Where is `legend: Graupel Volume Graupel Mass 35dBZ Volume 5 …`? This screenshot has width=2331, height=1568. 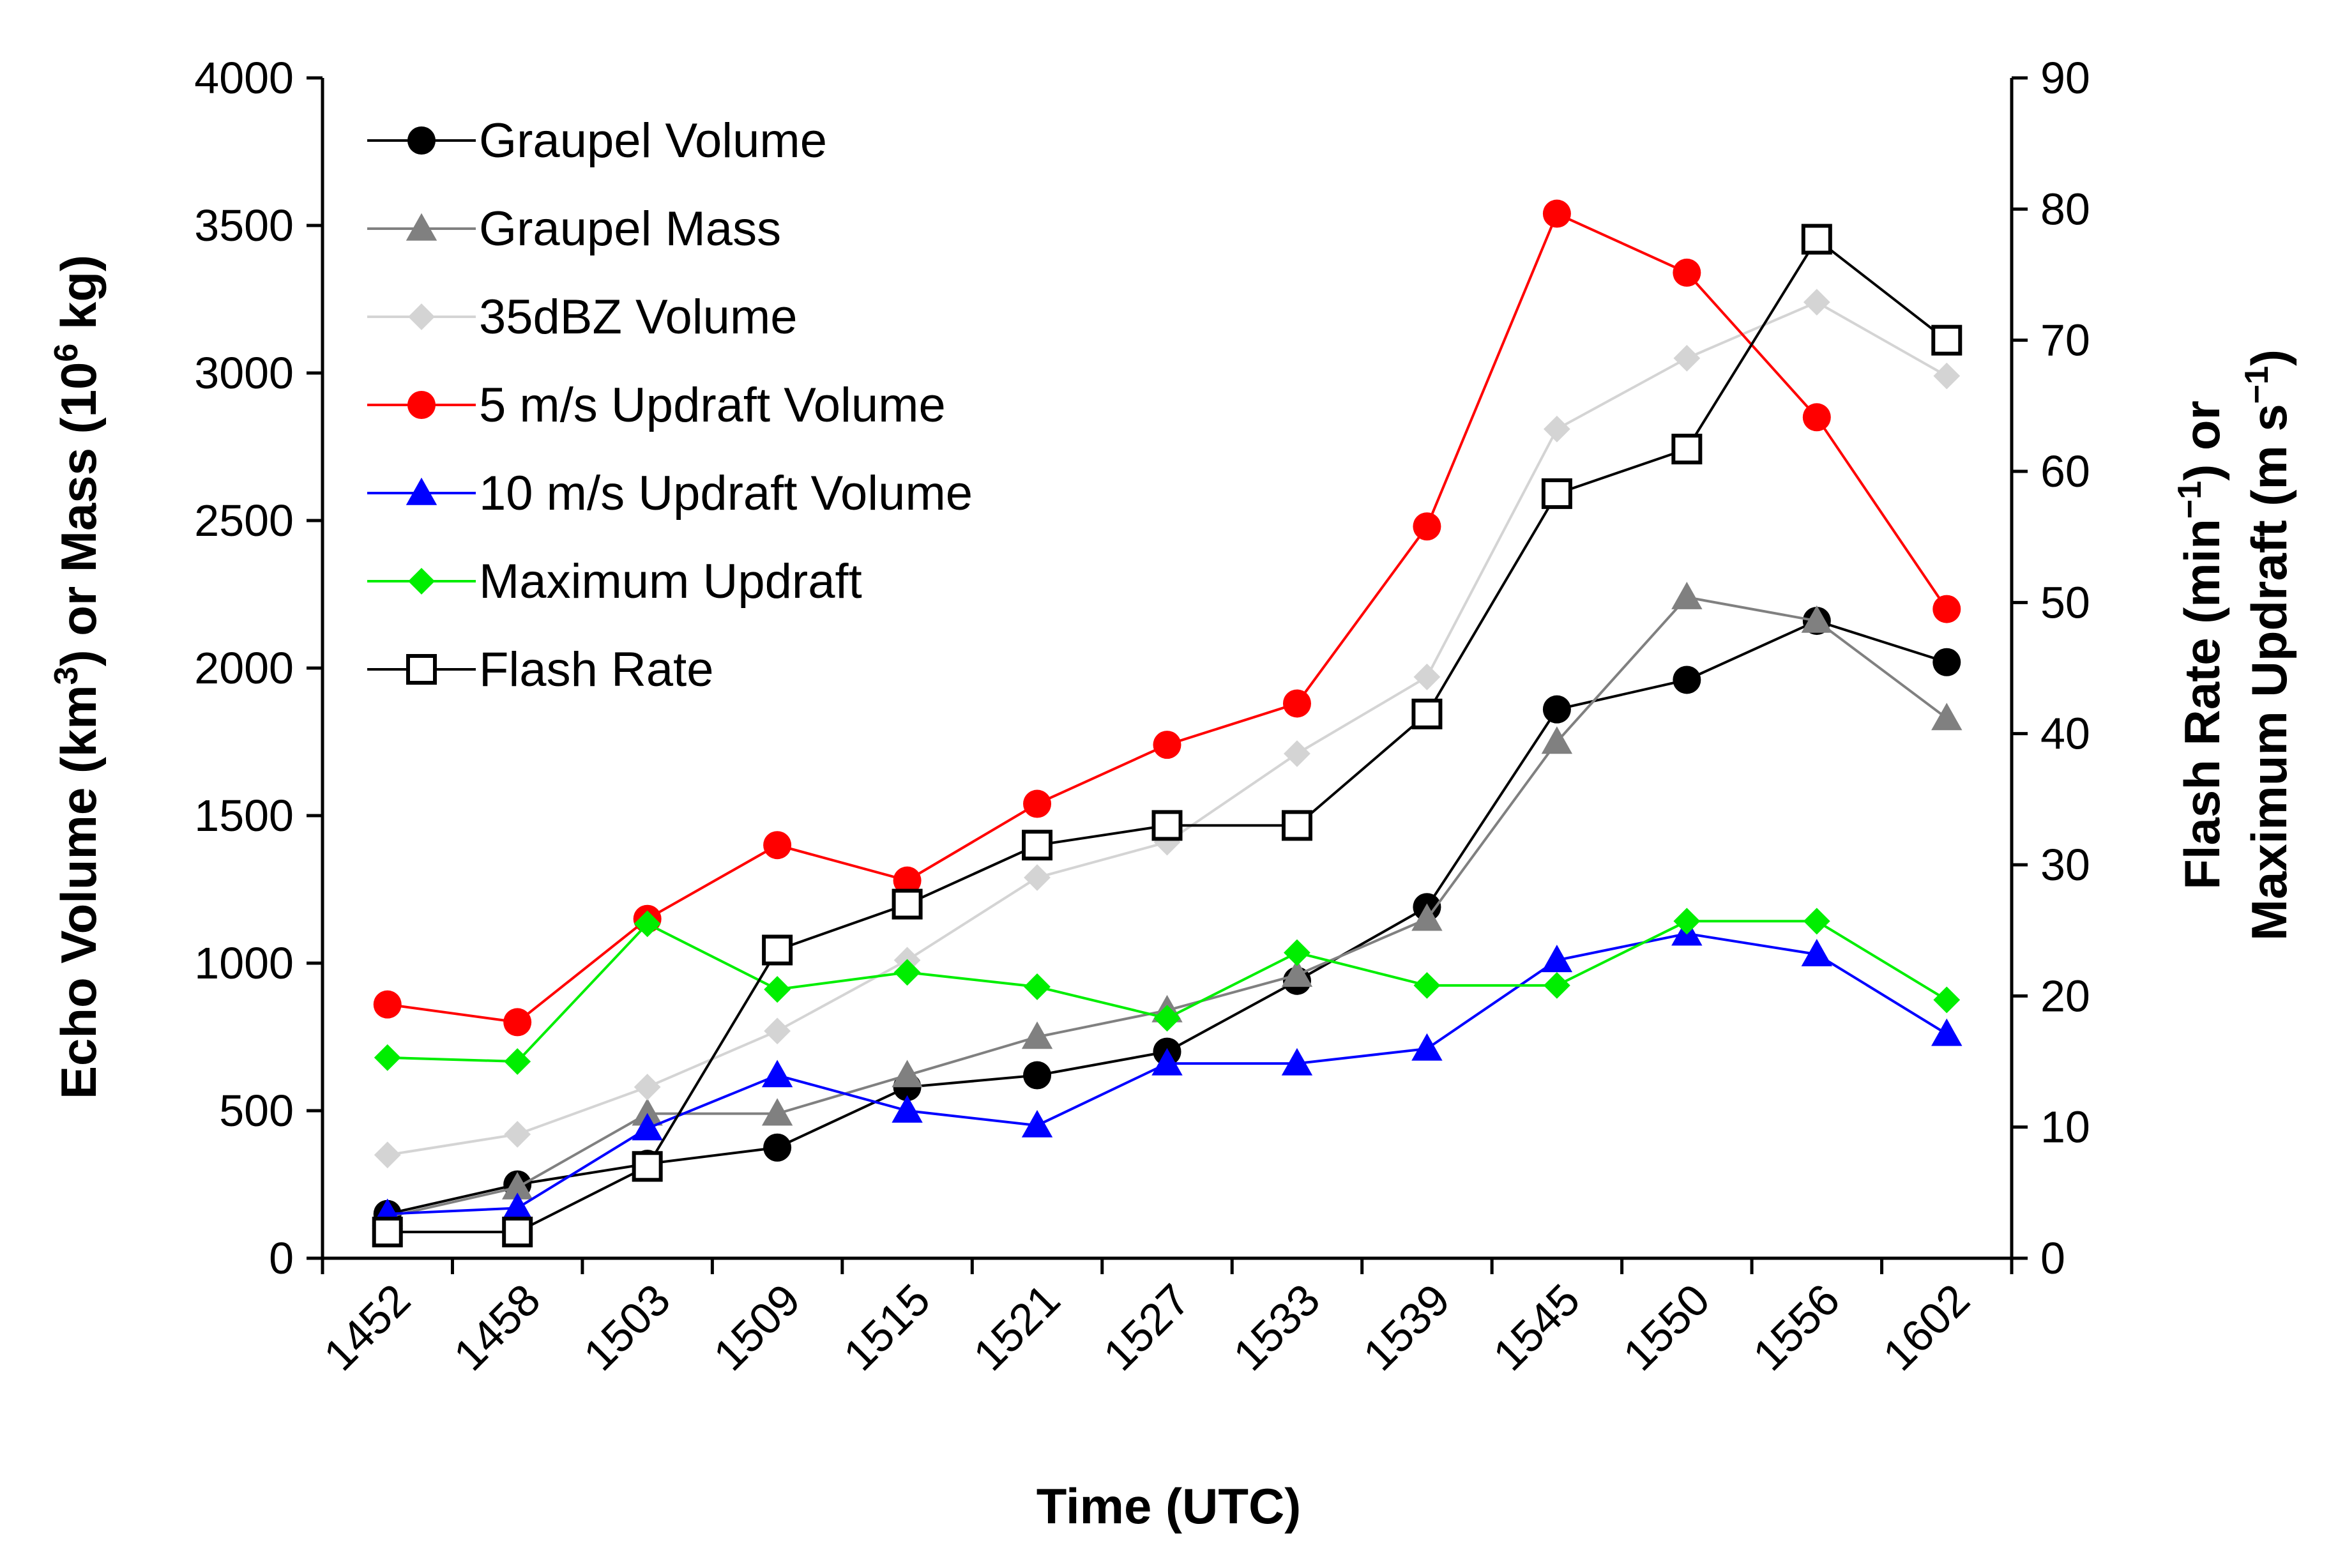
legend: Graupel Volume Graupel Mass 35dBZ Volume 5 … is located at coordinates (670, 405).